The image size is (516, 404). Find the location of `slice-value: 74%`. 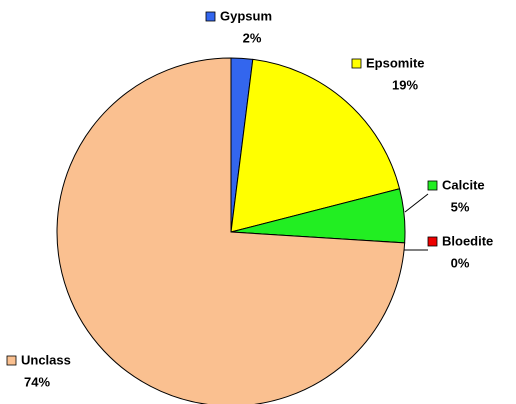

slice-value: 74% is located at coordinates (37, 381).